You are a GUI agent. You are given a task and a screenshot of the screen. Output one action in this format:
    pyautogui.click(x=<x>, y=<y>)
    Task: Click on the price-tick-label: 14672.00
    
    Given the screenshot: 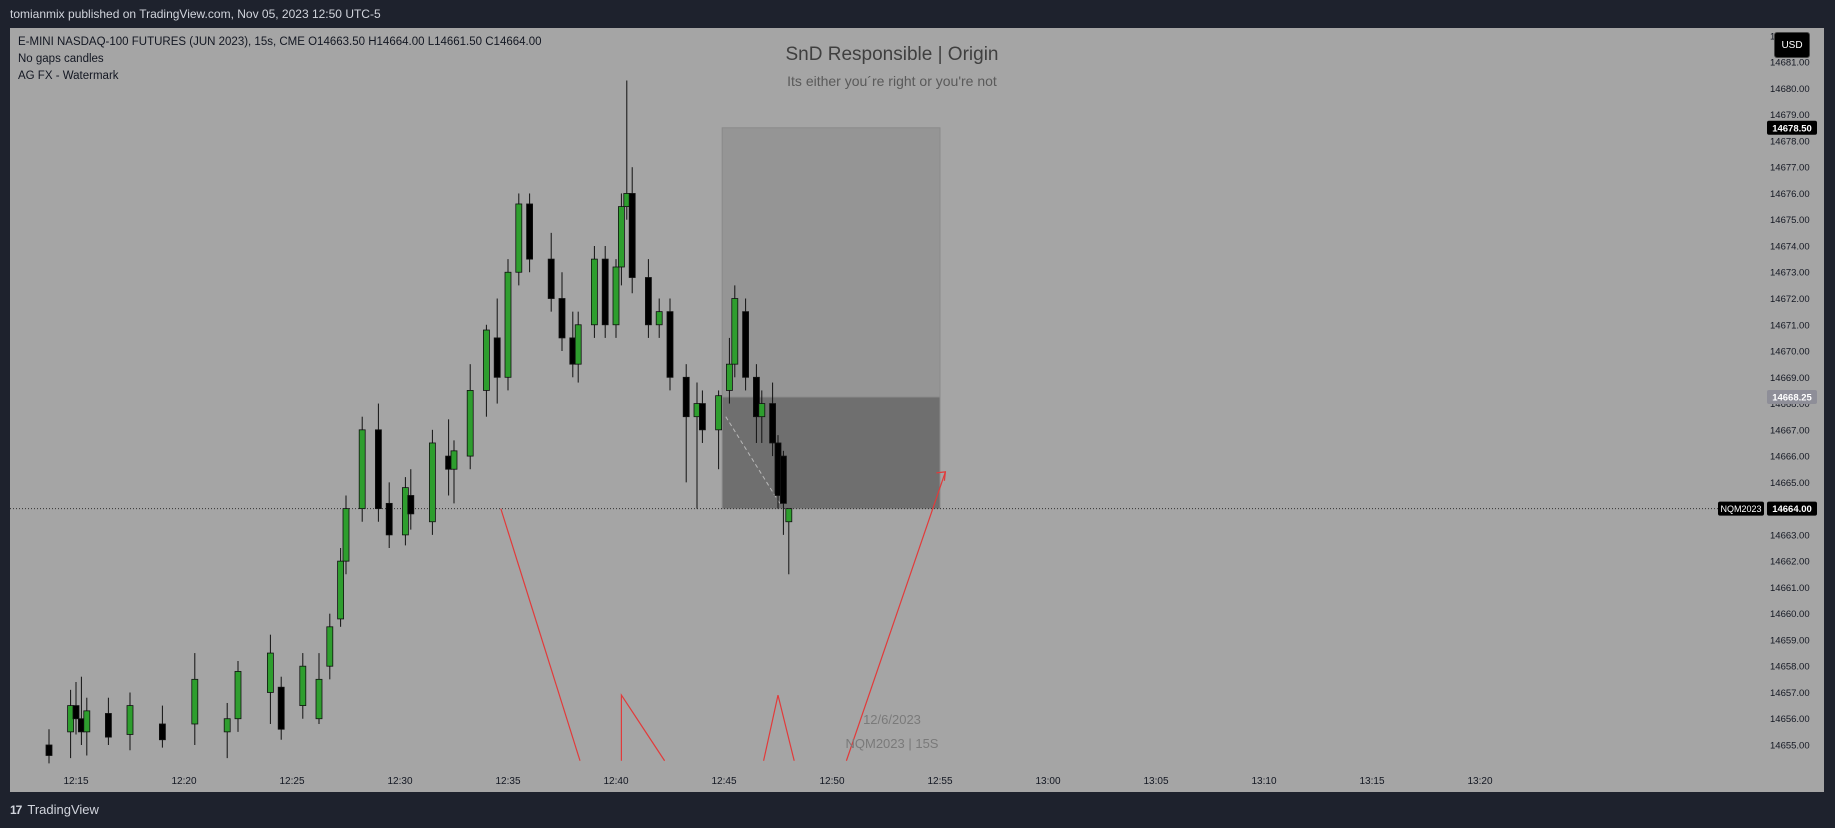 What is the action you would take?
    pyautogui.click(x=1790, y=299)
    